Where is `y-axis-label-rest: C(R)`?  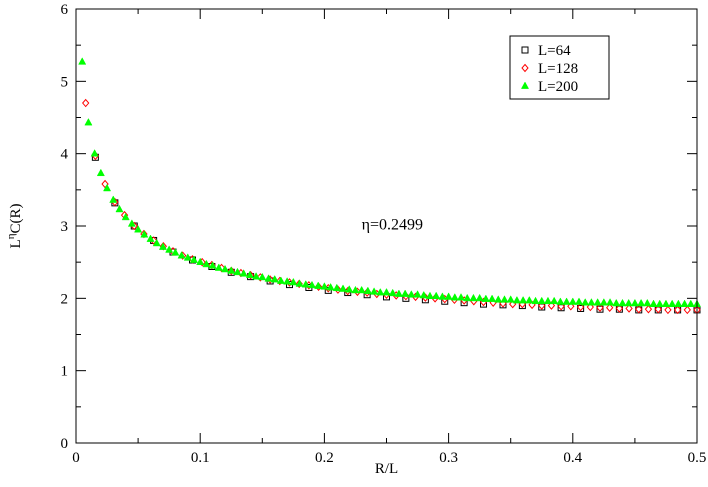
y-axis-label-rest: C(R) is located at coordinates (16, 219).